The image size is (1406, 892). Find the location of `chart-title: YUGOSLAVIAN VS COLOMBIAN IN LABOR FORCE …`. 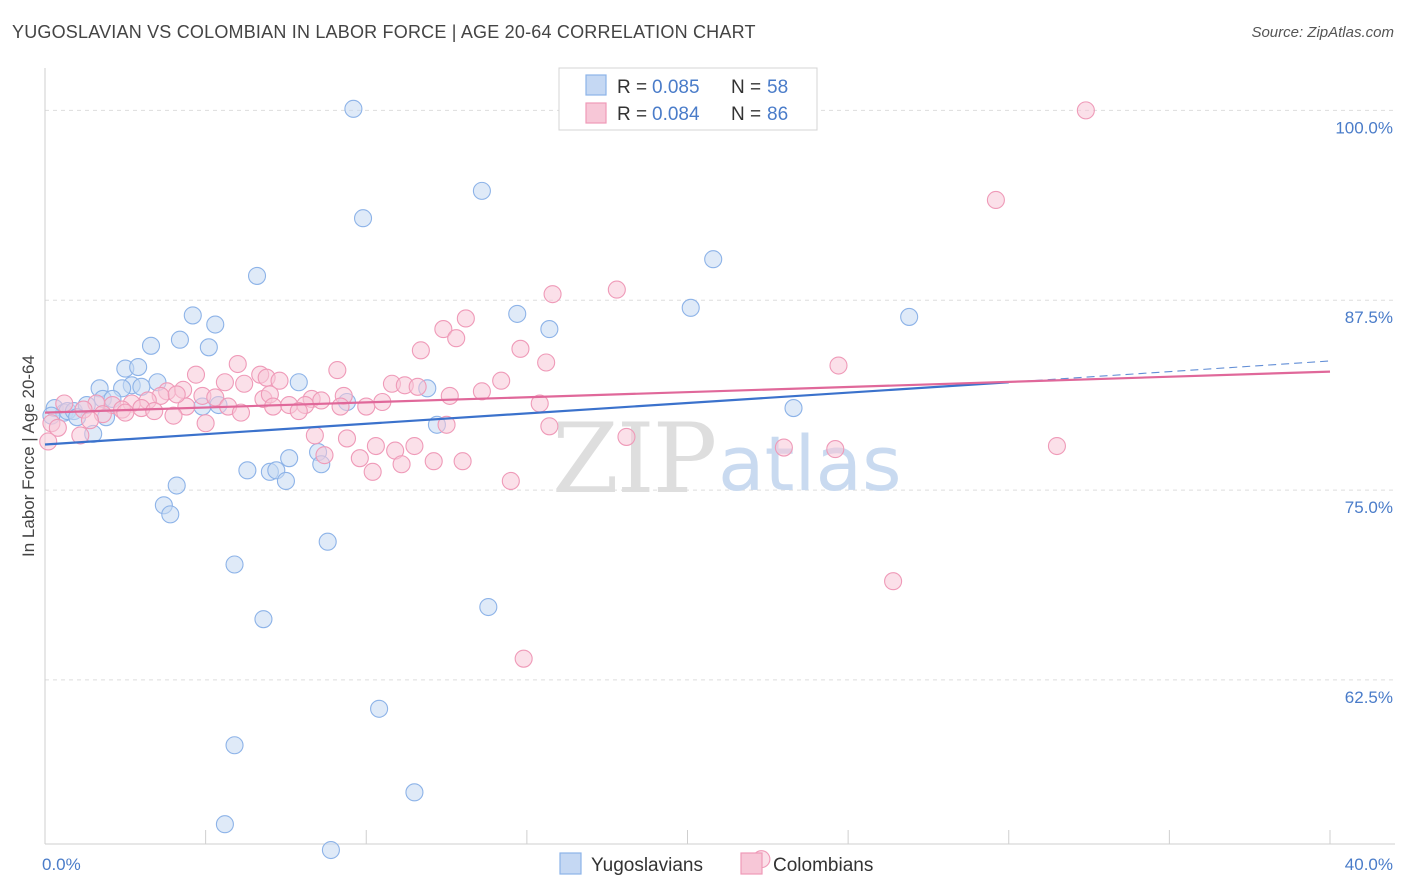

chart-title: YUGOSLAVIAN VS COLOMBIAN IN LABOR FORCE … is located at coordinates (384, 32).